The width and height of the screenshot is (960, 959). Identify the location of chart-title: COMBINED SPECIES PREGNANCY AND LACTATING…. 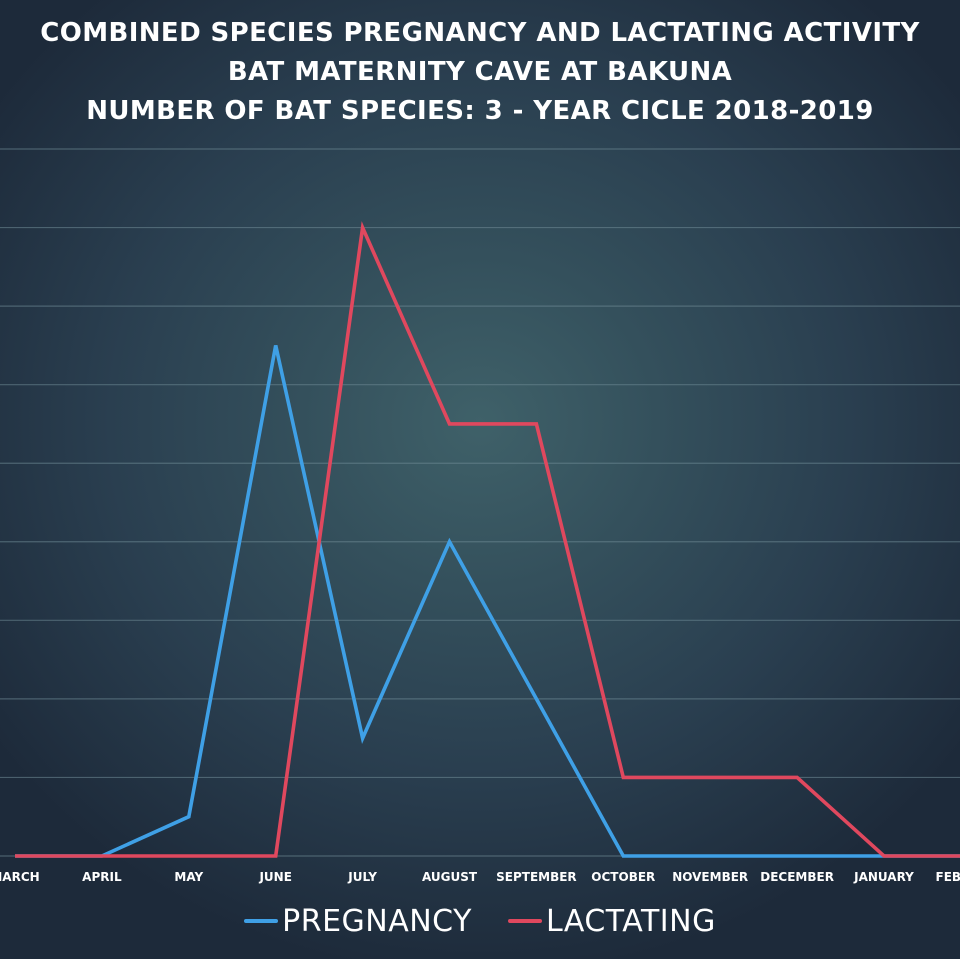
(480, 72).